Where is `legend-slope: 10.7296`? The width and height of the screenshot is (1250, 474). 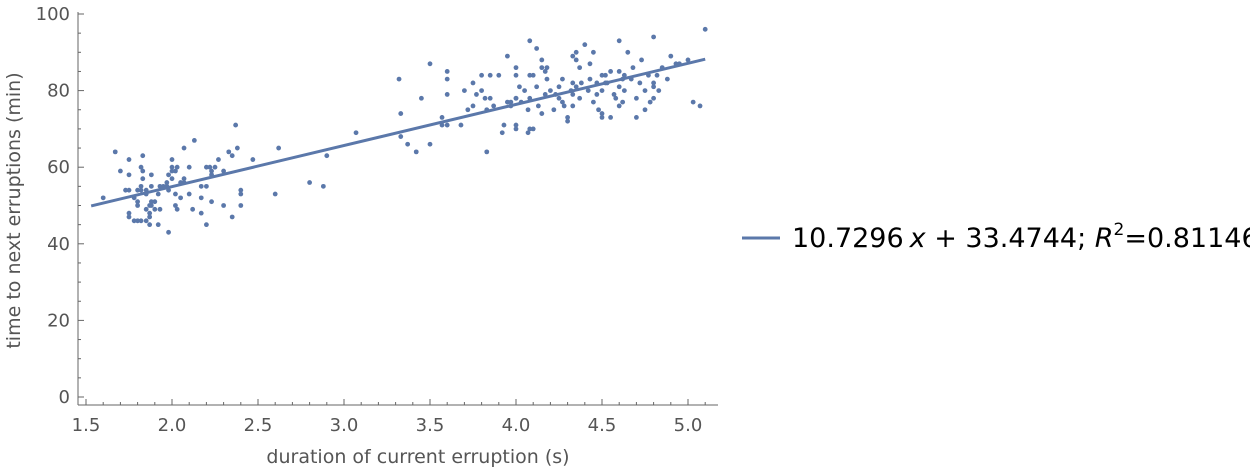 legend-slope: 10.7296 is located at coordinates (848, 238).